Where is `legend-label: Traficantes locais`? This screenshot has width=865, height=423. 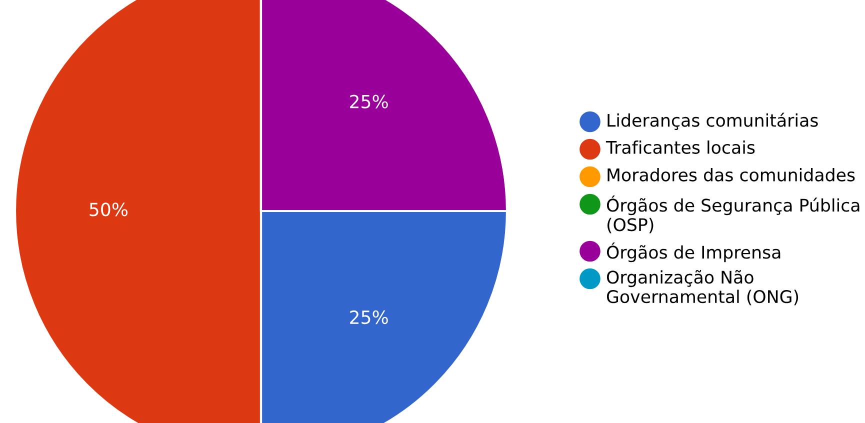 legend-label: Traficantes locais is located at coordinates (680, 147).